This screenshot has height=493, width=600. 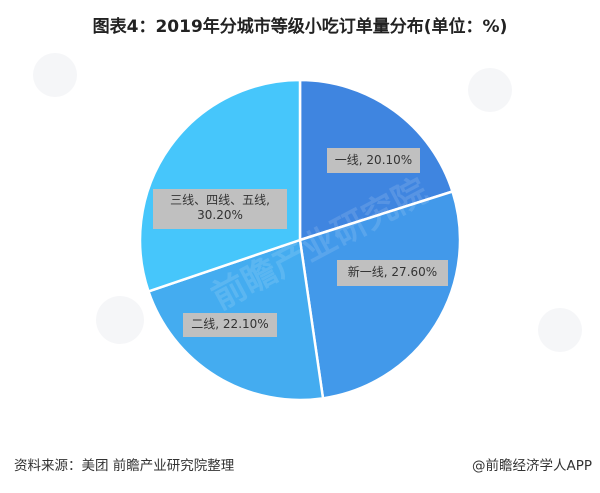 I want to click on data-label-tier3-5: 三线、四线、五线, 30.20%, so click(x=220, y=209).